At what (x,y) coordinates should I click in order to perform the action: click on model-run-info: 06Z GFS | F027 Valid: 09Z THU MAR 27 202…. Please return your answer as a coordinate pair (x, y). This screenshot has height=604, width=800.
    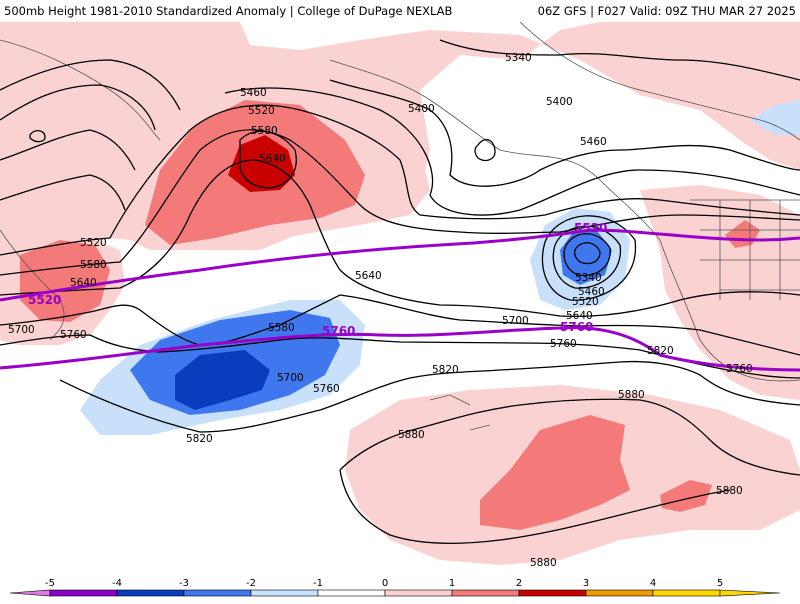
    Looking at the image, I should click on (666, 11).